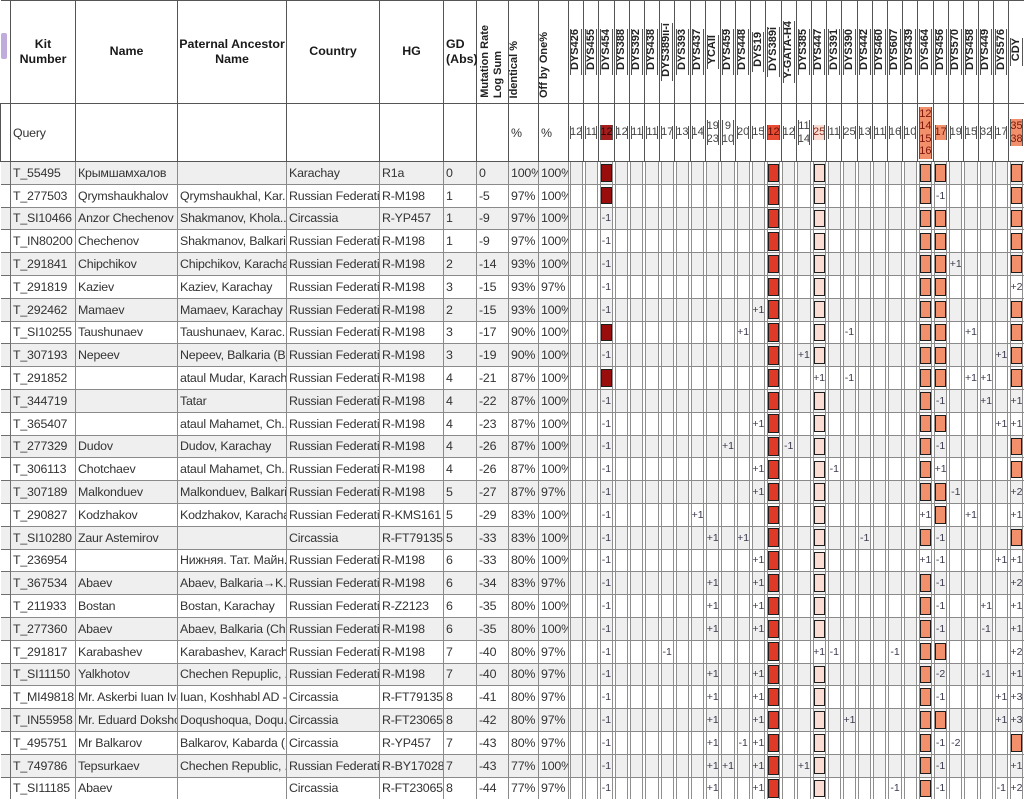 This screenshot has height=799, width=1024. Describe the element at coordinates (849, 651) in the screenshot. I see `cell-marker-DYS390` at that location.